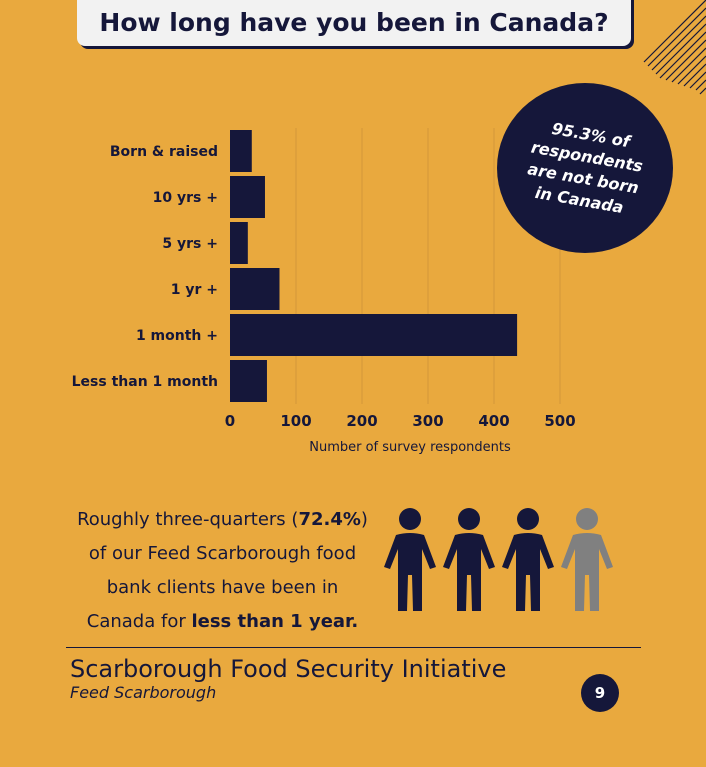  I want to click on x-tick-label: 400, so click(493, 421).